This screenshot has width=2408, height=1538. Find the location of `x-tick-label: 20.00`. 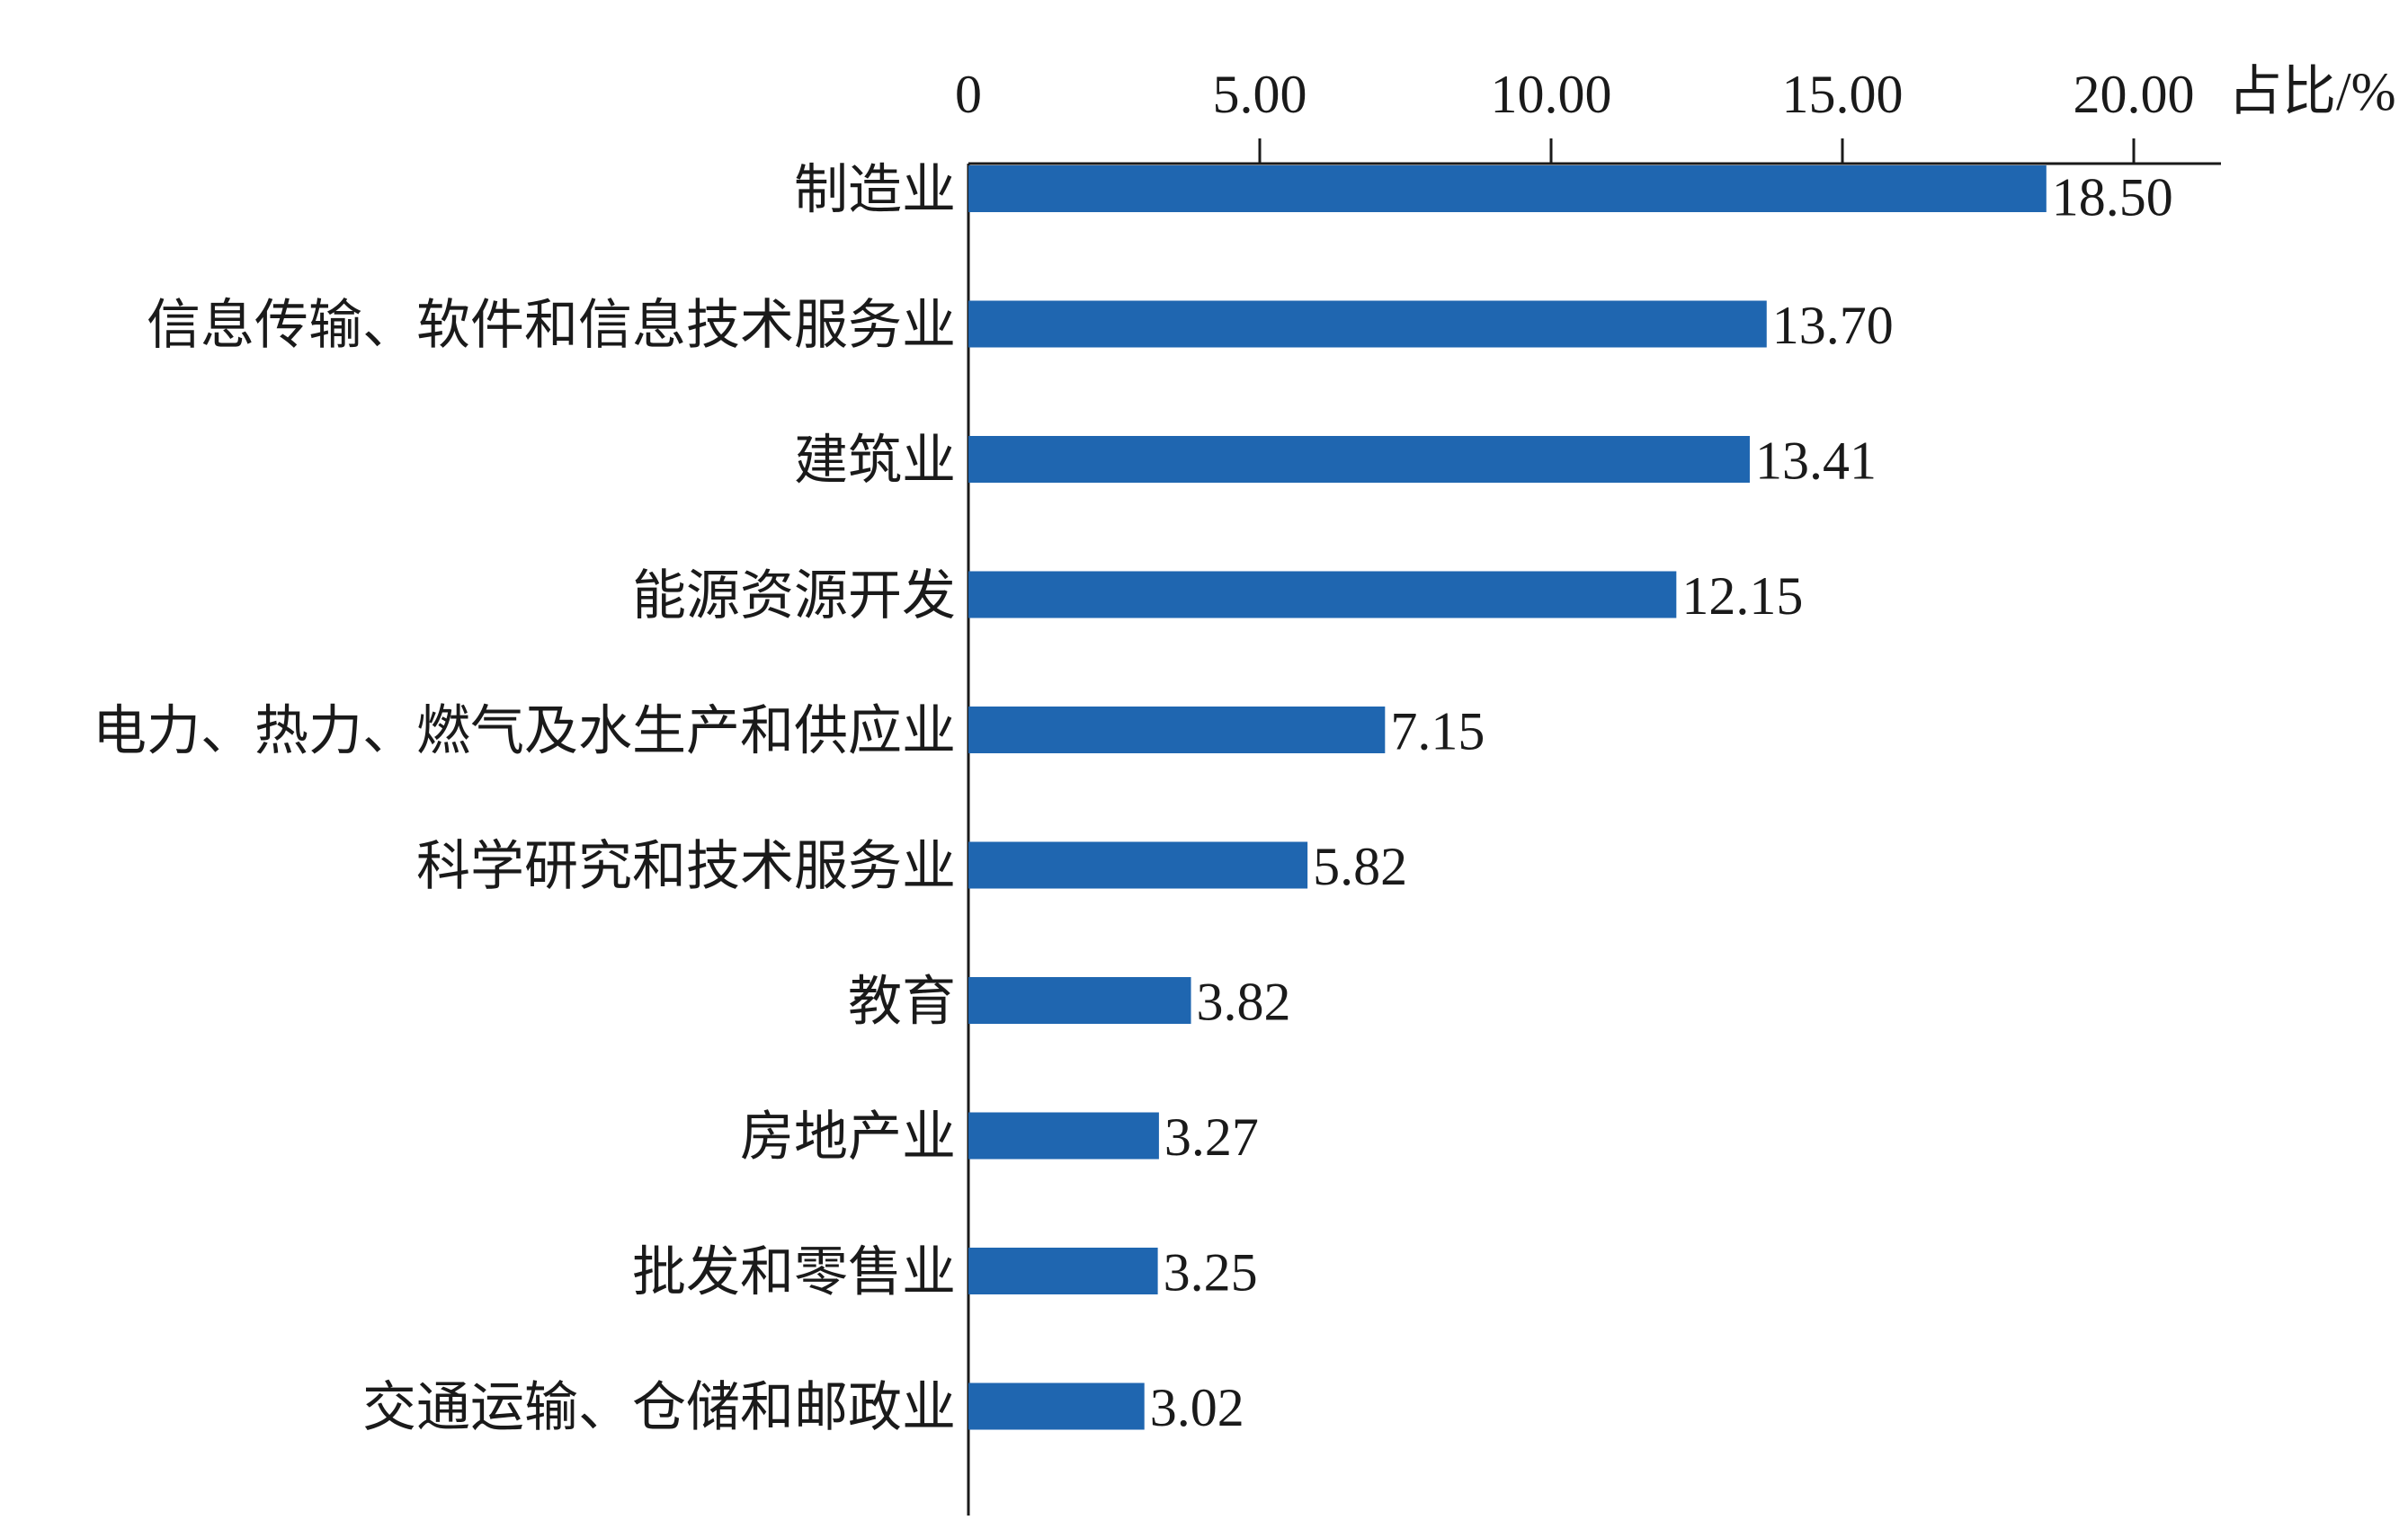

x-tick-label: 20.00 is located at coordinates (2134, 94).